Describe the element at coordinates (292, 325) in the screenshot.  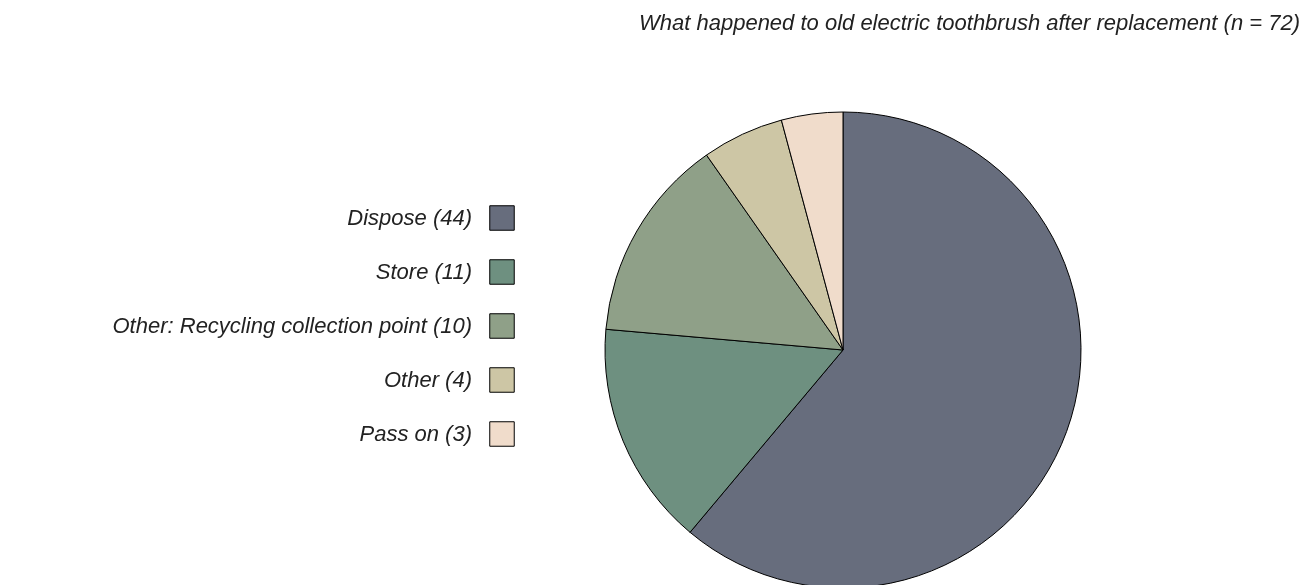
I see `legend-label: Other: Recycling collection point (10)` at that location.